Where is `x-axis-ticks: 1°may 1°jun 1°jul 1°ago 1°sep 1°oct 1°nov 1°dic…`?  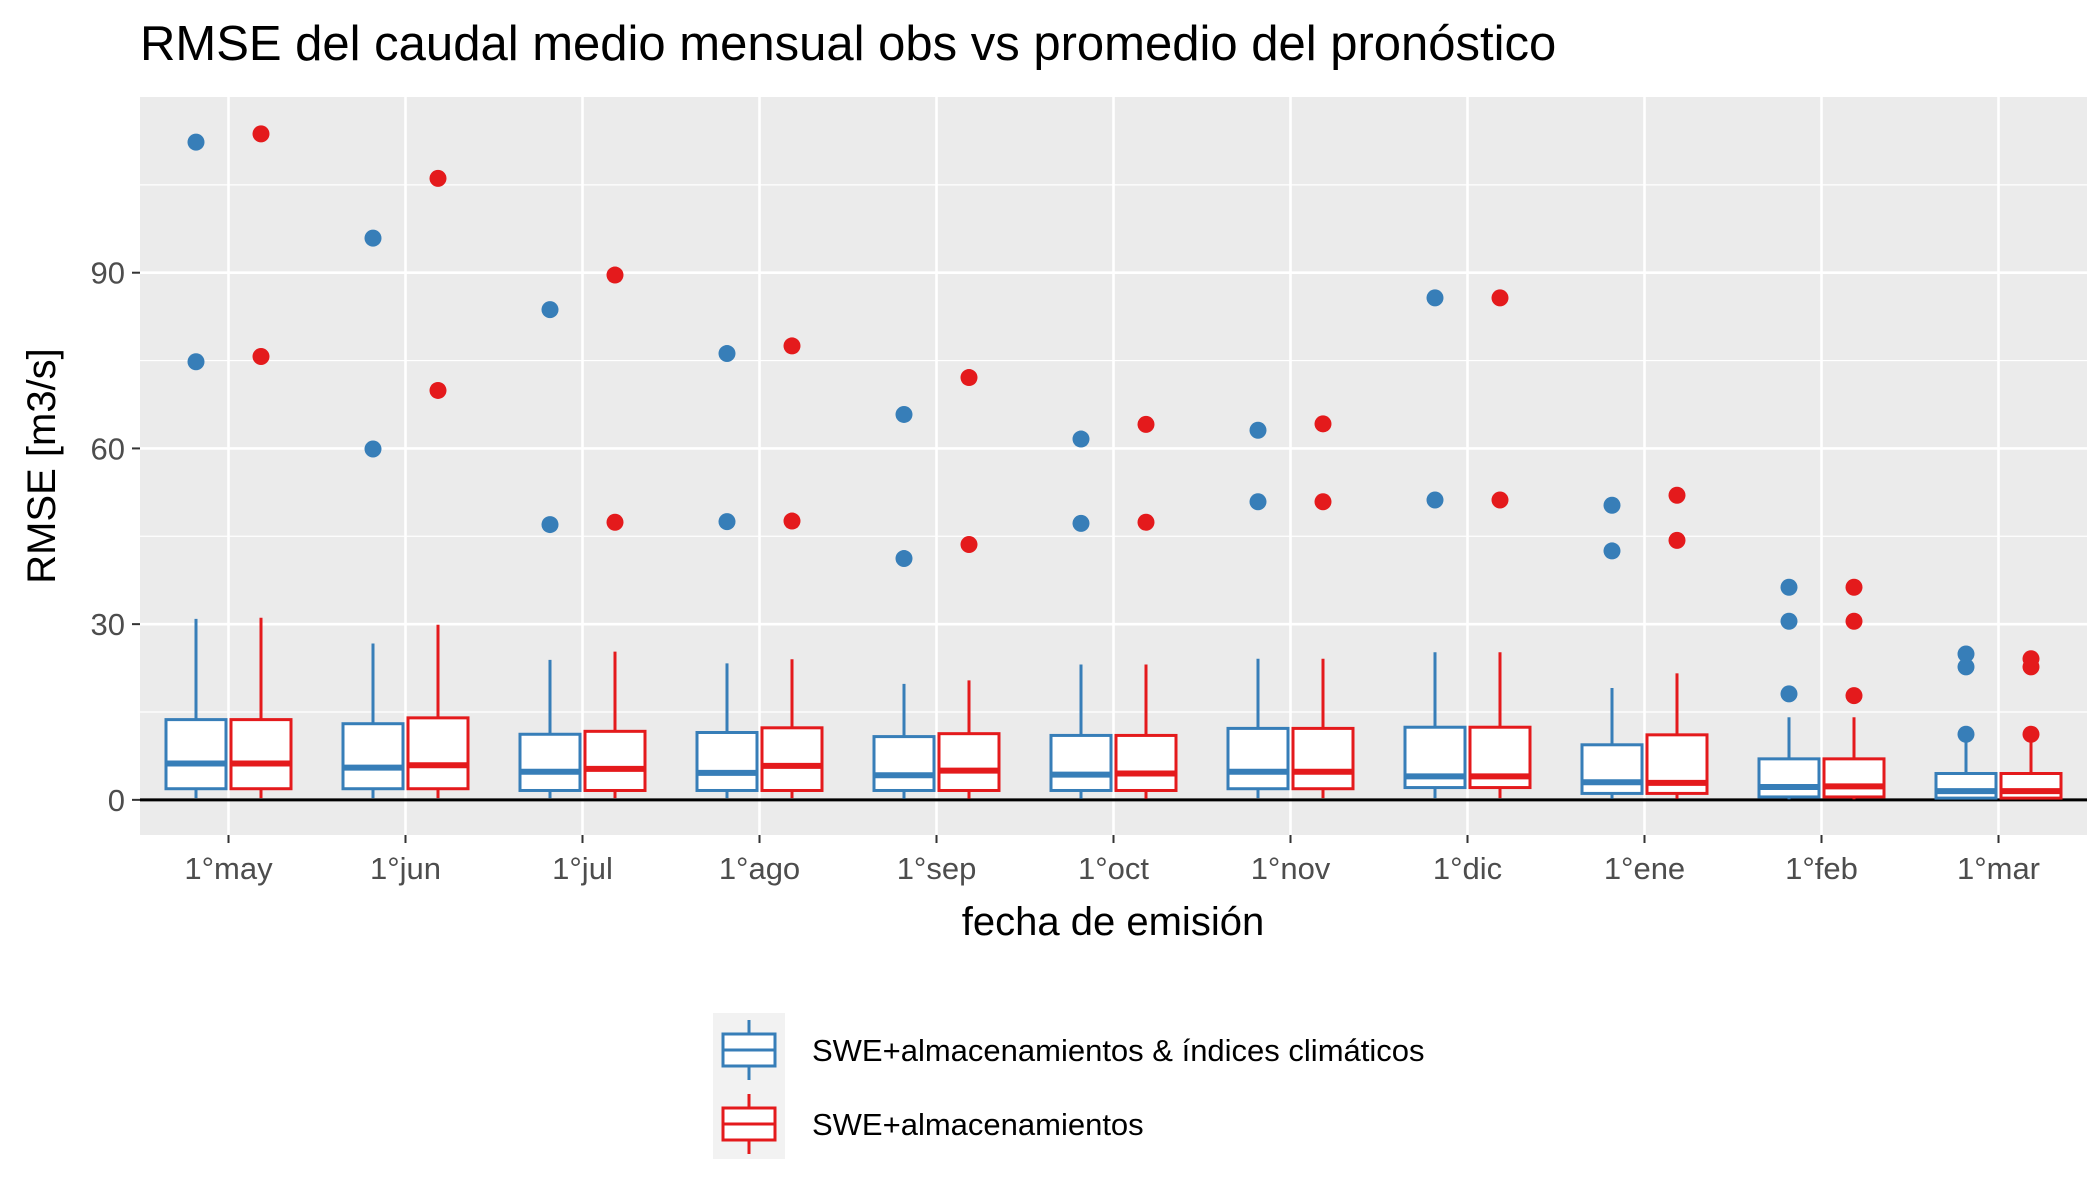 x-axis-ticks: 1°may 1°jun 1°jul 1°ago 1°sep 1°oct 1°nov 1°dic… is located at coordinates (1112, 860).